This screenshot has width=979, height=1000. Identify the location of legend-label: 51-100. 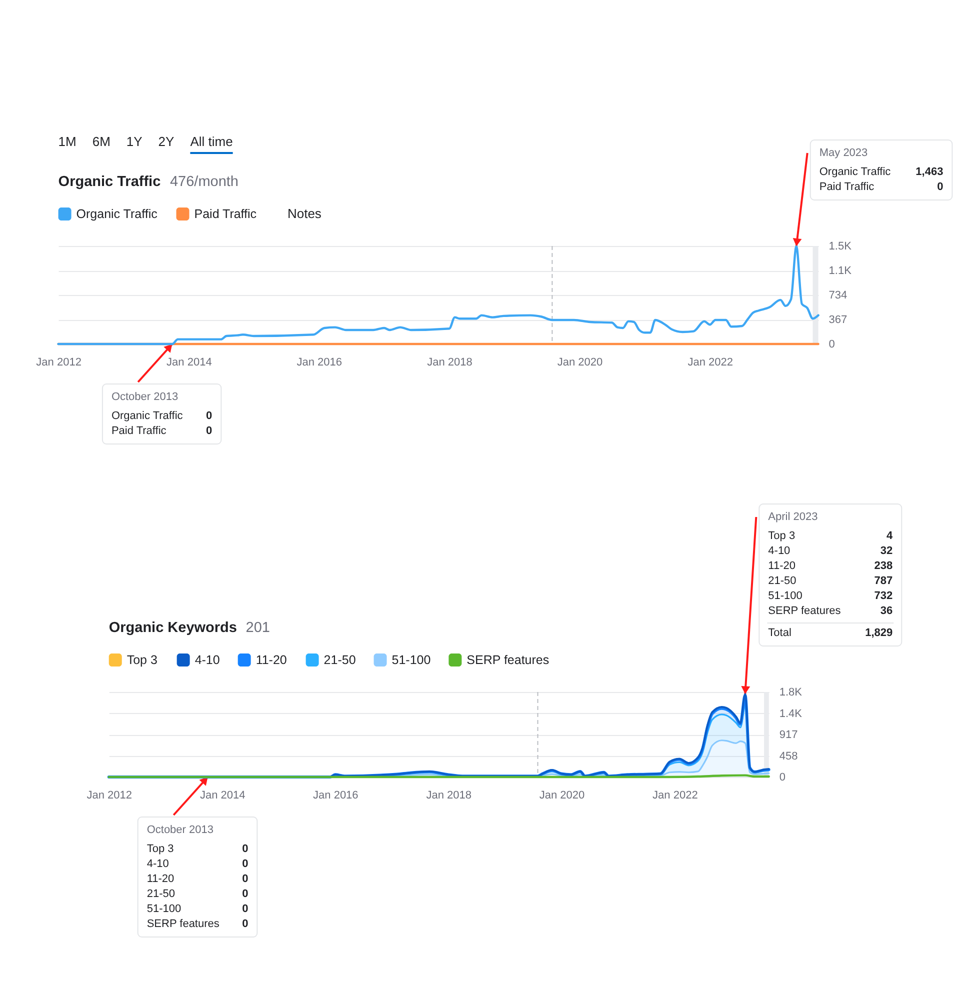
(411, 660).